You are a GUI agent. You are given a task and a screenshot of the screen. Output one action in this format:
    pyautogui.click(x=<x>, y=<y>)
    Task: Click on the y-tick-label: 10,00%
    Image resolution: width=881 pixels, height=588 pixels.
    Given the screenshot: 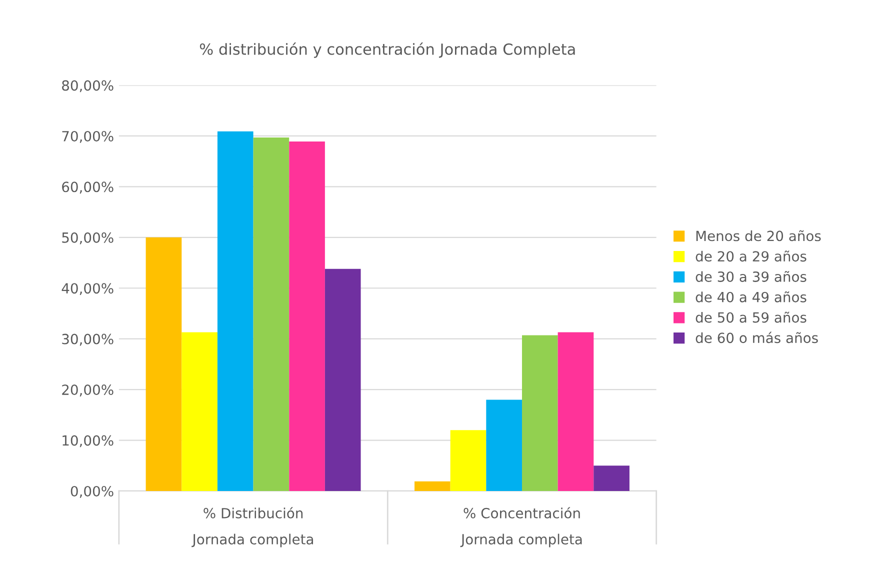 What is the action you would take?
    pyautogui.click(x=88, y=441)
    